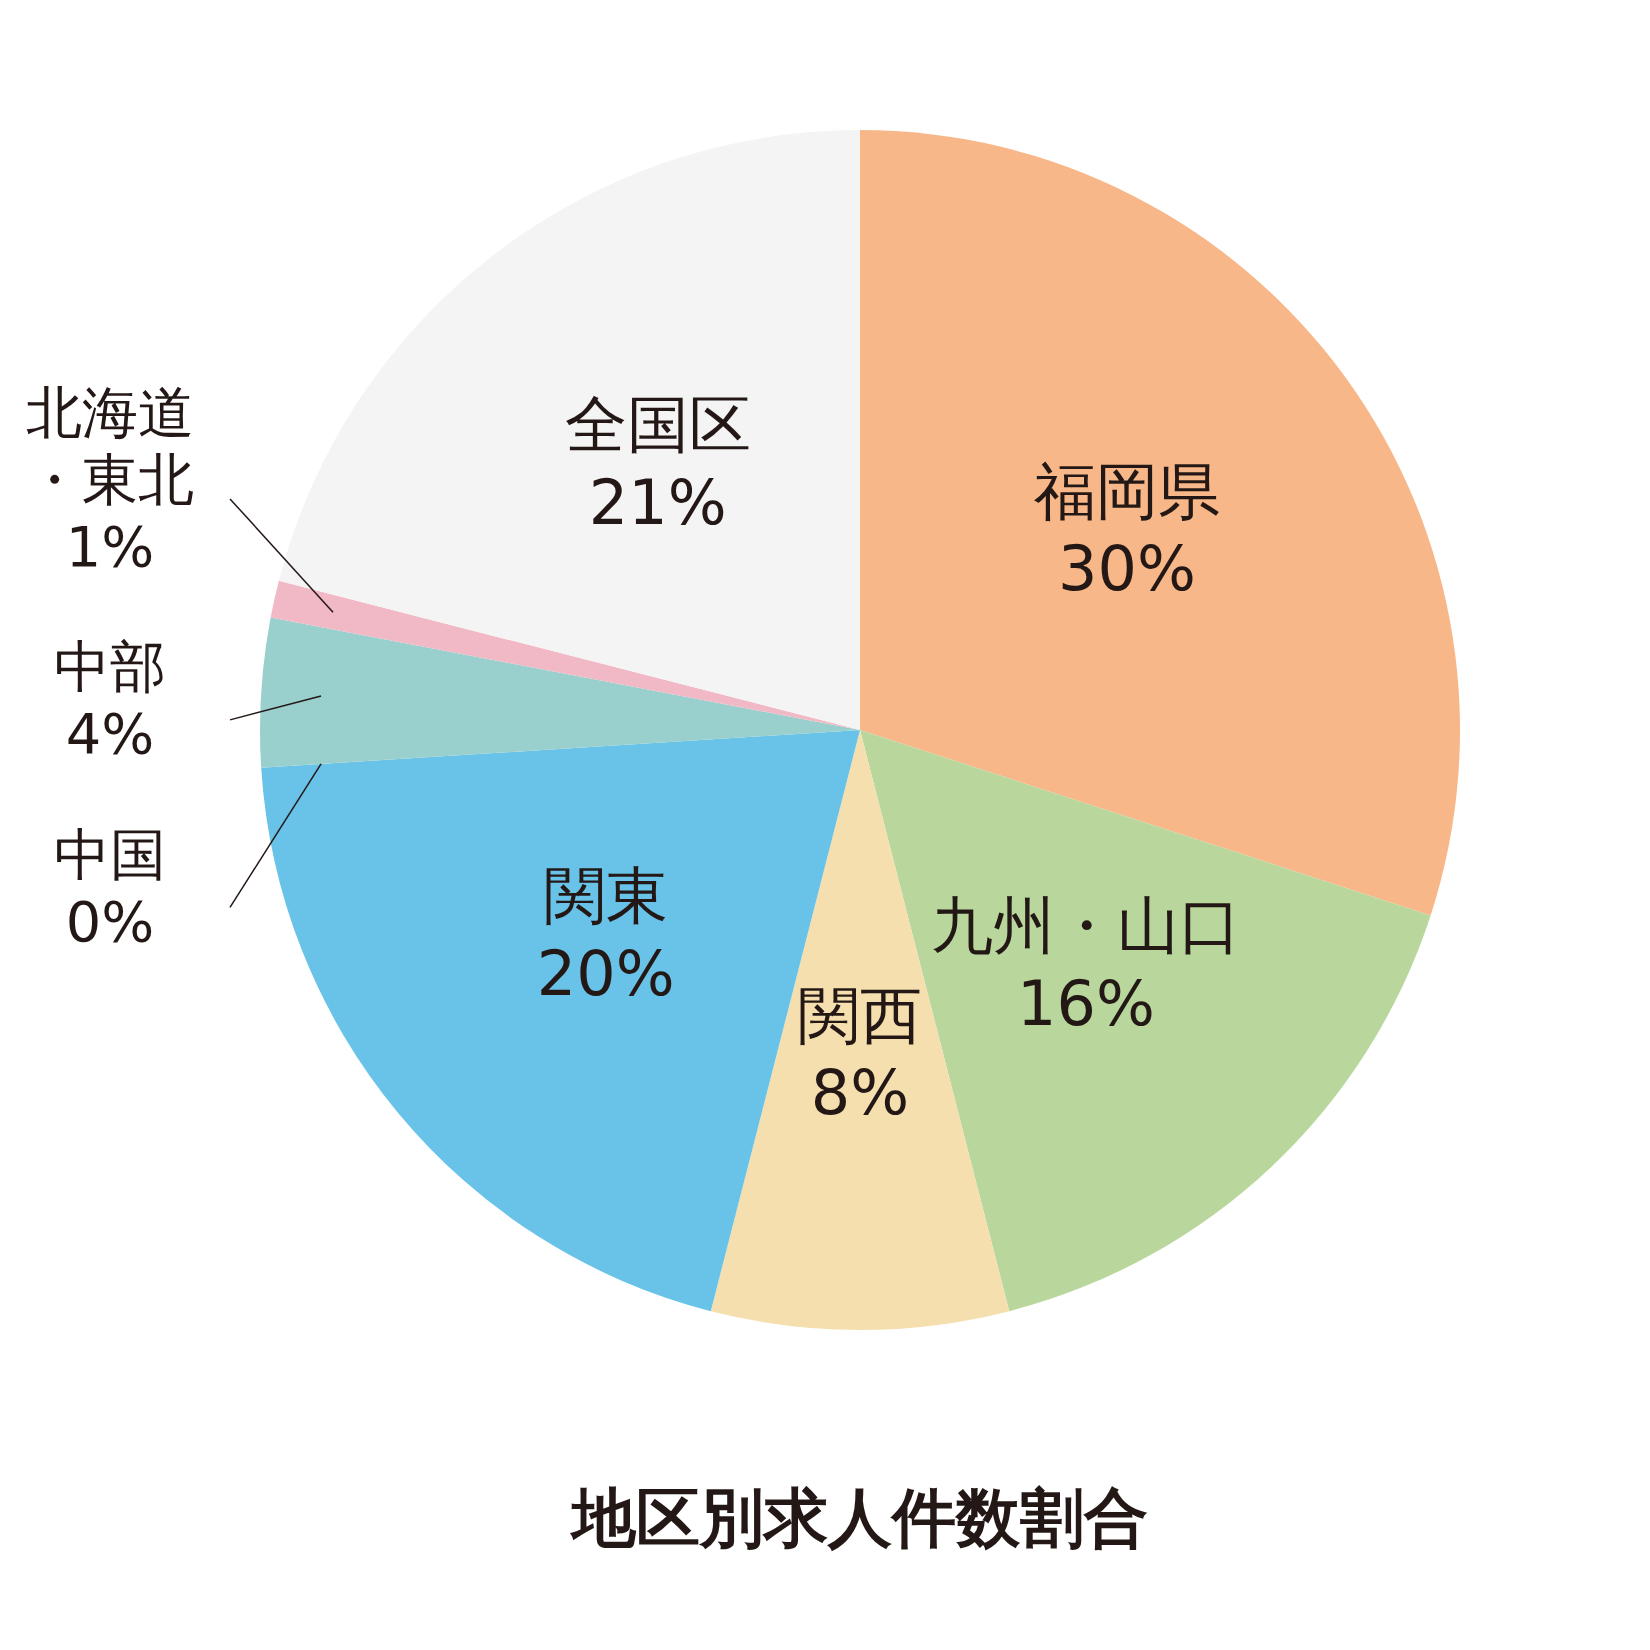 Image resolution: width=1650 pixels, height=1650 pixels. I want to click on text: 0%, so click(110, 921).